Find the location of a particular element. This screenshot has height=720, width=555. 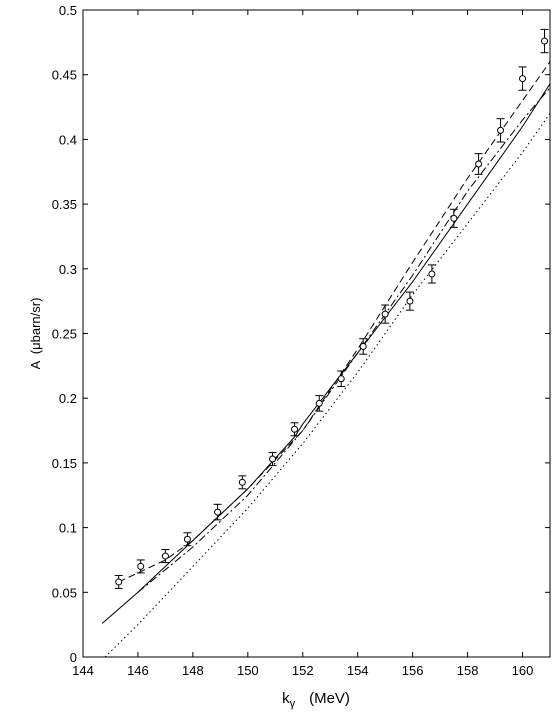

y-tick-label: 0.25 is located at coordinates (64, 334).